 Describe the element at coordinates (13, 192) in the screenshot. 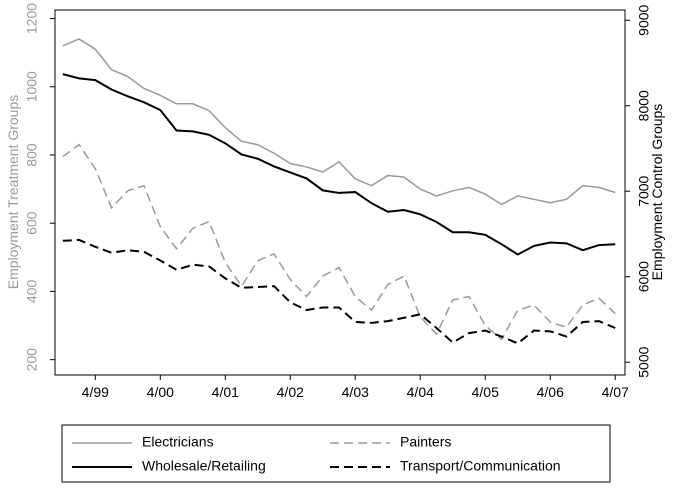

I see `y-axis-title: Employment Treatment Groups` at that location.